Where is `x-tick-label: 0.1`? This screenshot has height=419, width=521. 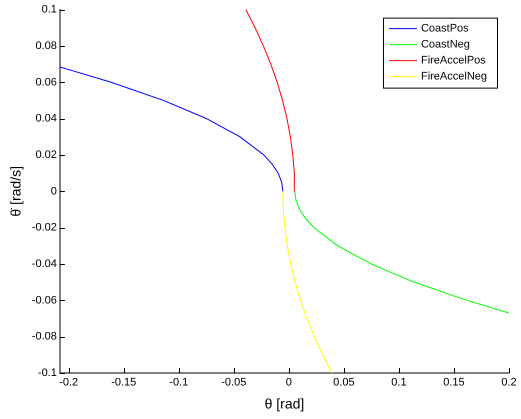 x-tick-label: 0.1 is located at coordinates (399, 382).